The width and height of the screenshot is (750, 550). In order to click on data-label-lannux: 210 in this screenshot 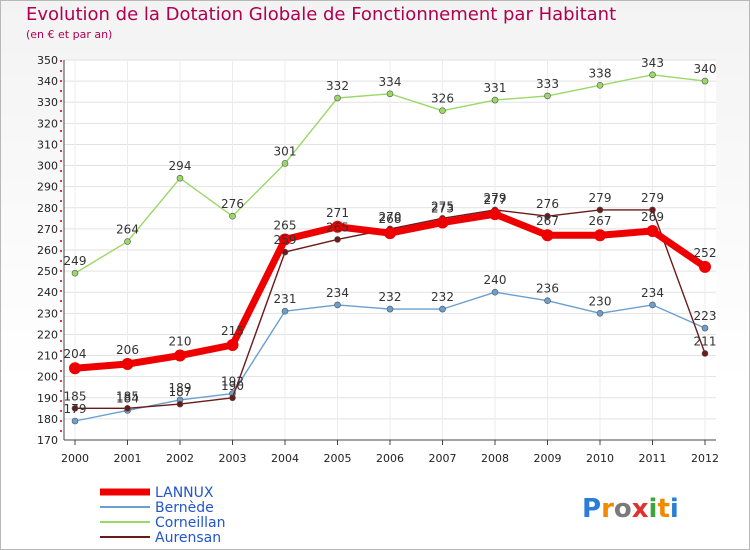, I will do `click(180, 342)`.